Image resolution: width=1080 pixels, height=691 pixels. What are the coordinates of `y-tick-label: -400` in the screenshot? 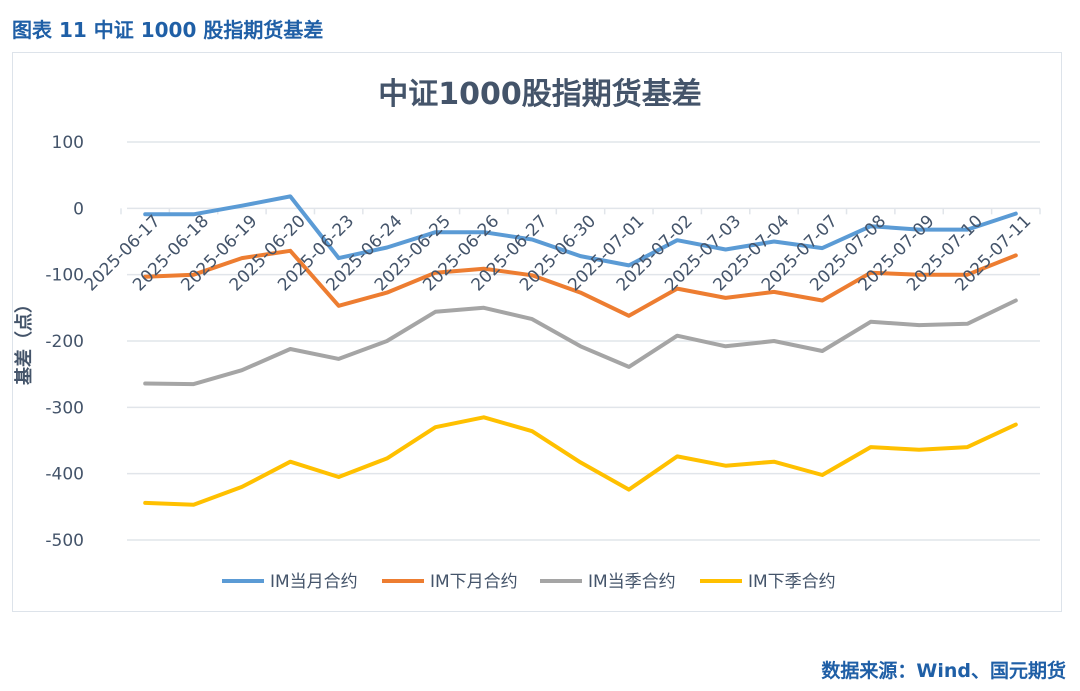 It's located at (64, 475).